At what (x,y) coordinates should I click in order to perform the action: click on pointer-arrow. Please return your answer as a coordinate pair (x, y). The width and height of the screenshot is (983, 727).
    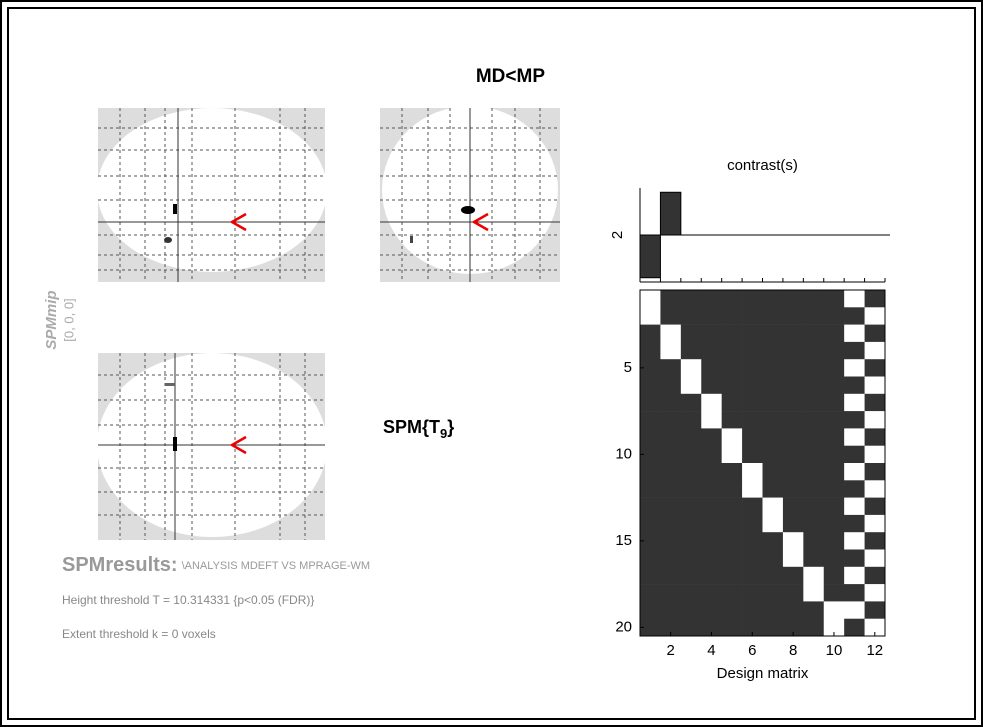
    Looking at the image, I should click on (238, 445).